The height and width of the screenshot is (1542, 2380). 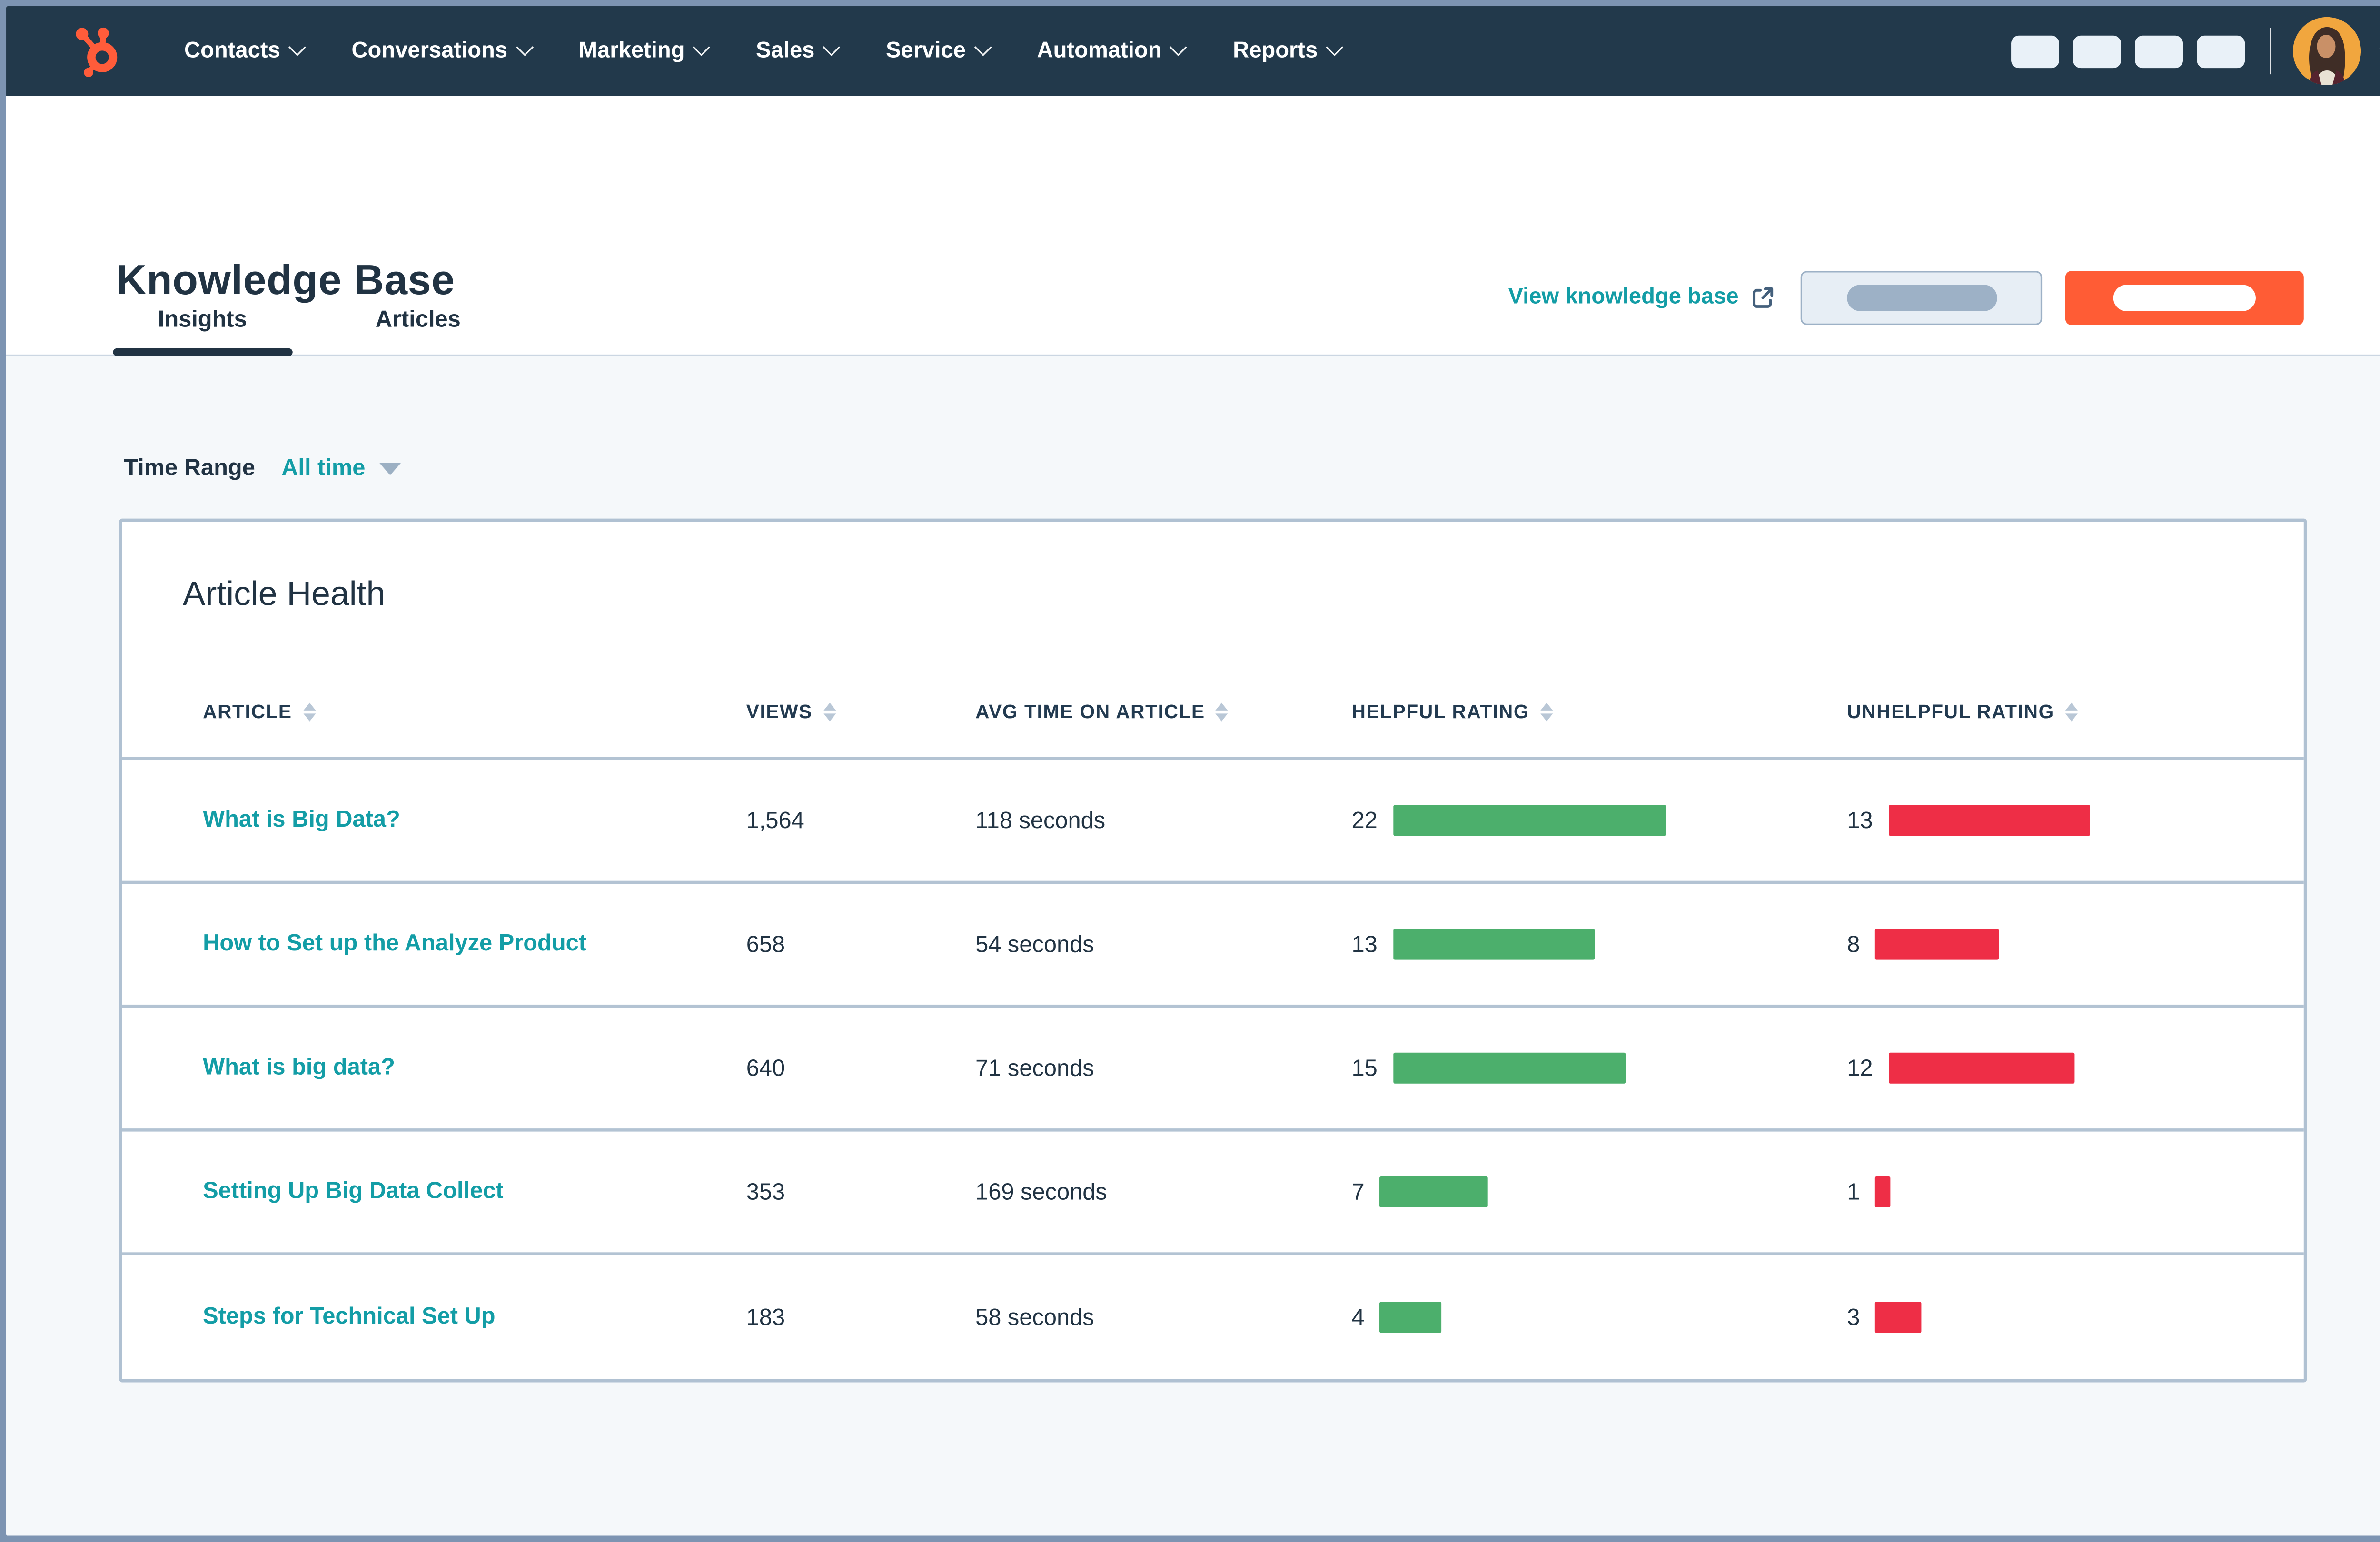 I want to click on time-range-dropdown: All time, so click(x=341, y=468).